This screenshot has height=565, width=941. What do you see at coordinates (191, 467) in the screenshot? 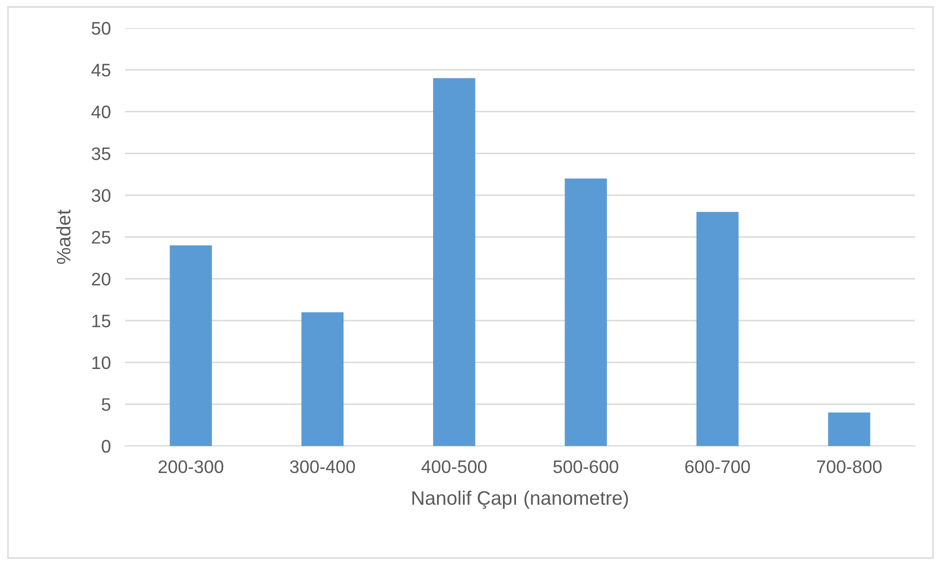
I see `x-tick-label: 200-300` at bounding box center [191, 467].